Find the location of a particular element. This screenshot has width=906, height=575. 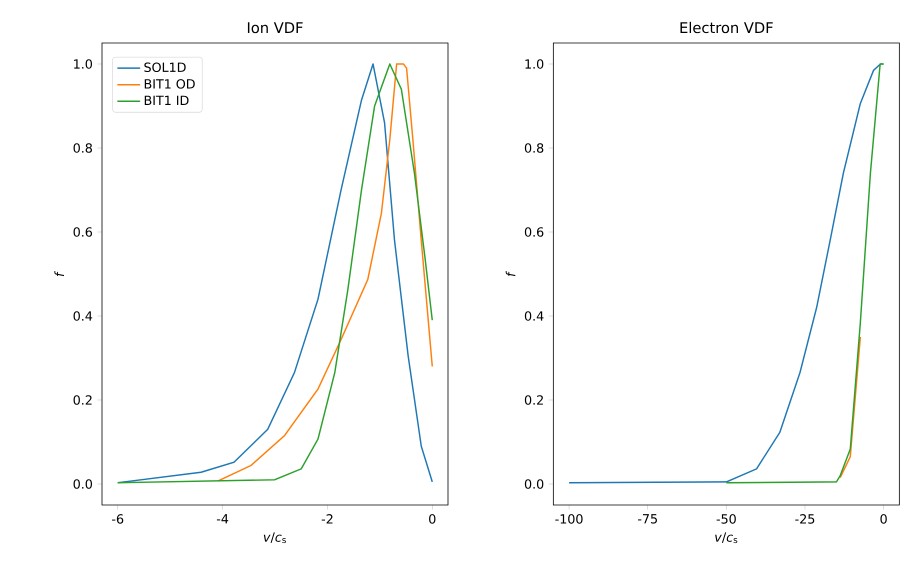

x-tick-label: -25 is located at coordinates (804, 519).